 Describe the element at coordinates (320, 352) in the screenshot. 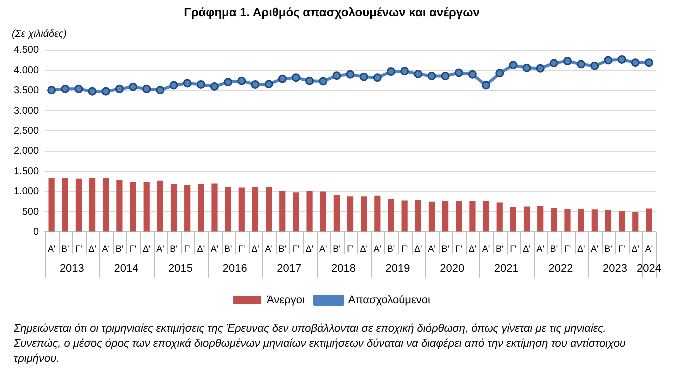

I see `text: Συνεπώς, ο μέσος όρος των εποχικά διορθωμένων μηνιαίων εκτιμήσεων δύναται να διαφέρει από την εκτίμηση του αντίστοιχου τριμήνου.` at that location.